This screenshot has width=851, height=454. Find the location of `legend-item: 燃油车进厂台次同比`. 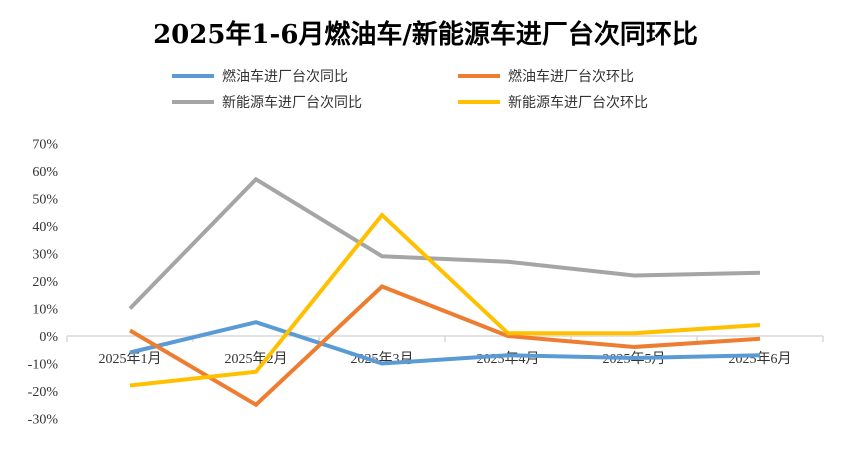

legend-item: 燃油车进厂台次同比 is located at coordinates (260, 76).